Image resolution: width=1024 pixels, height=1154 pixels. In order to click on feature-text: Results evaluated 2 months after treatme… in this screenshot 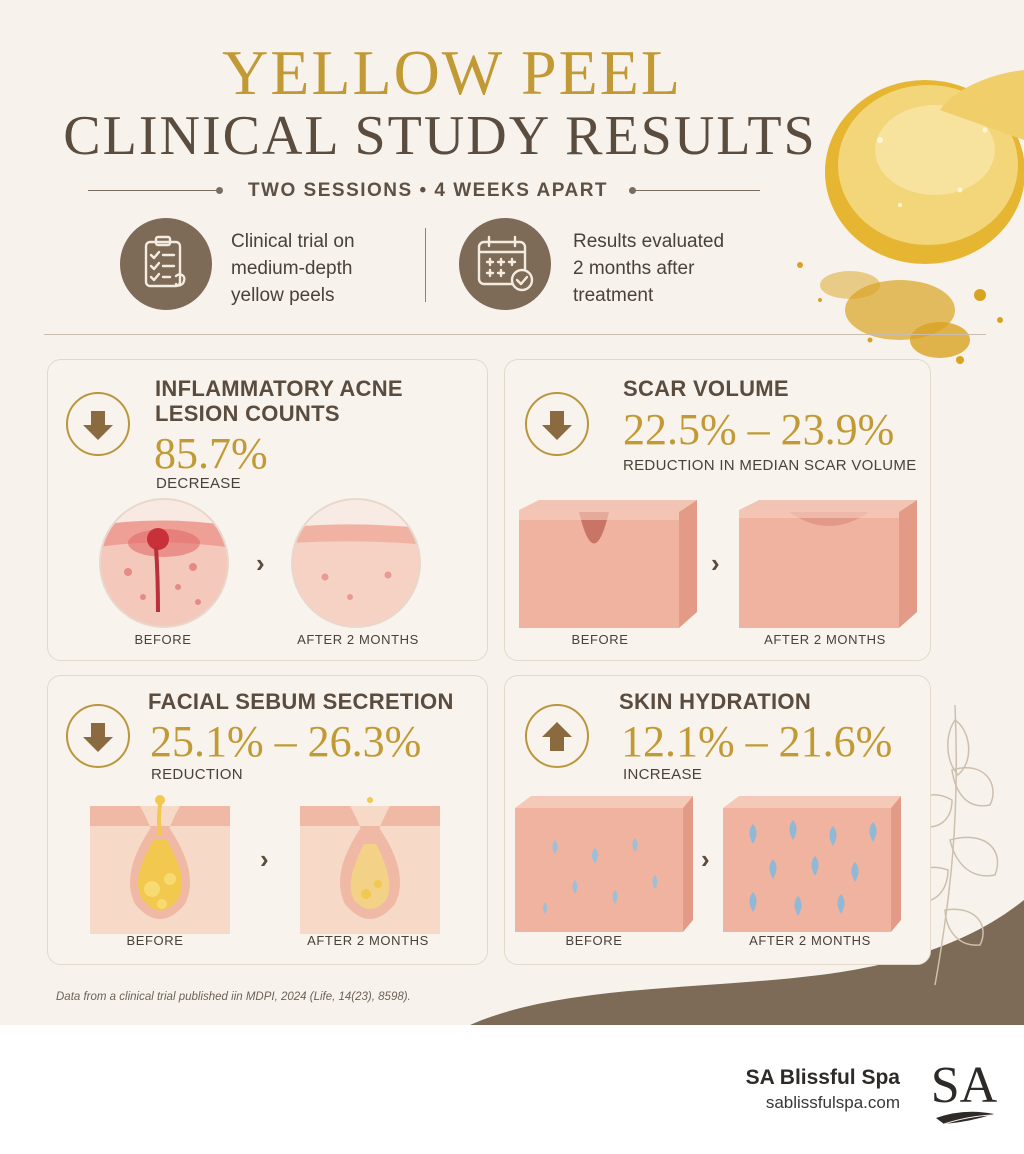, I will do `click(663, 268)`.